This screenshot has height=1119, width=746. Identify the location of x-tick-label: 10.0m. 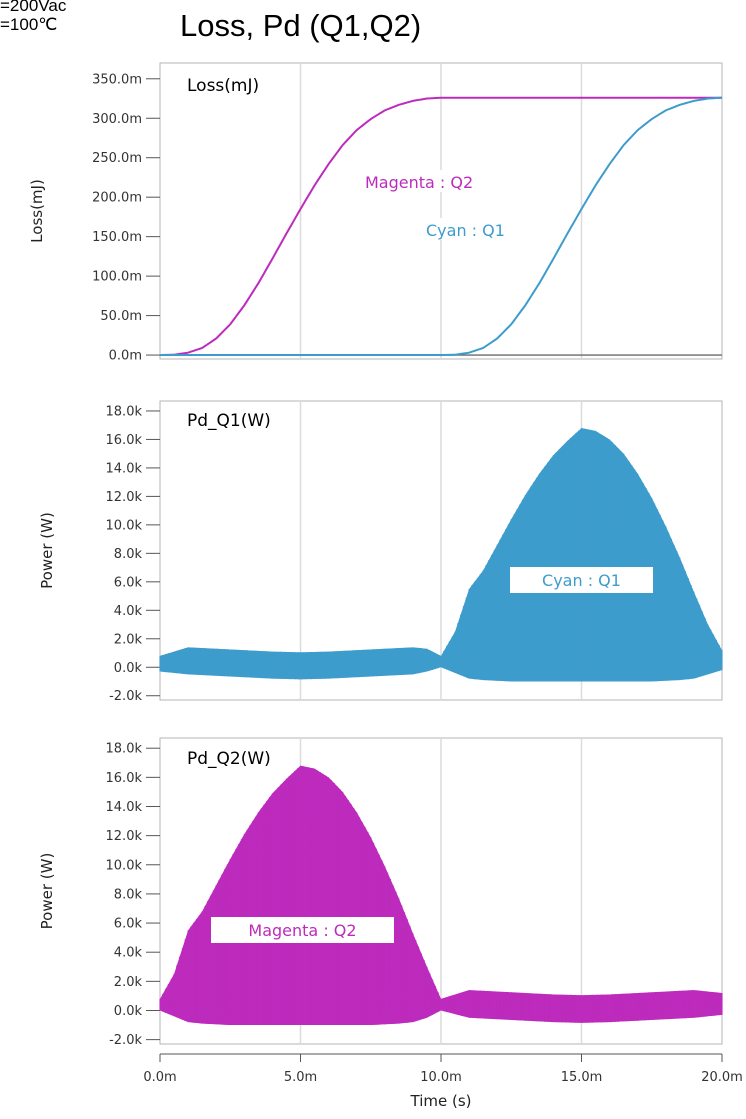
(441, 1077).